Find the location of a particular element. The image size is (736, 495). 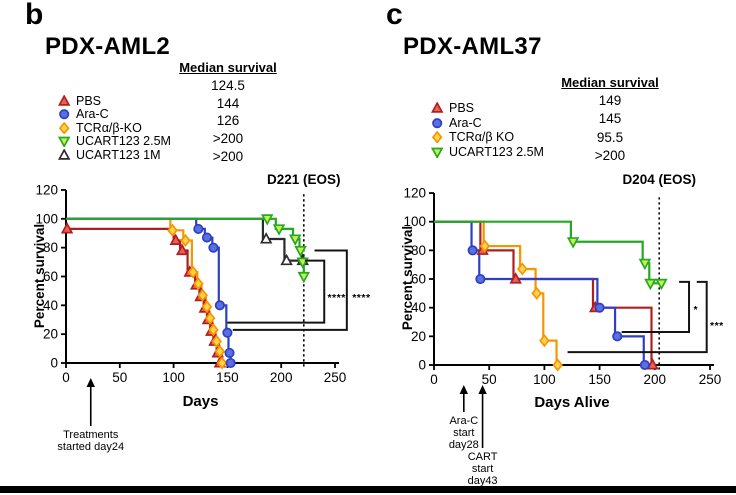

panel-c-legend: PBS Ara-C TCRα/β KO UCART123 2.5M is located at coordinates (487, 130).